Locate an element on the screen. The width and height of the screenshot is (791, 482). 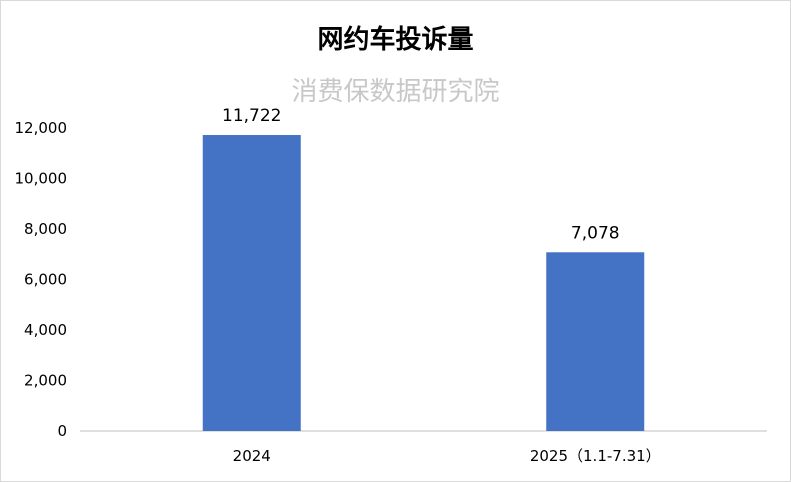
y-tick-label: 2,000 is located at coordinates (45, 381).